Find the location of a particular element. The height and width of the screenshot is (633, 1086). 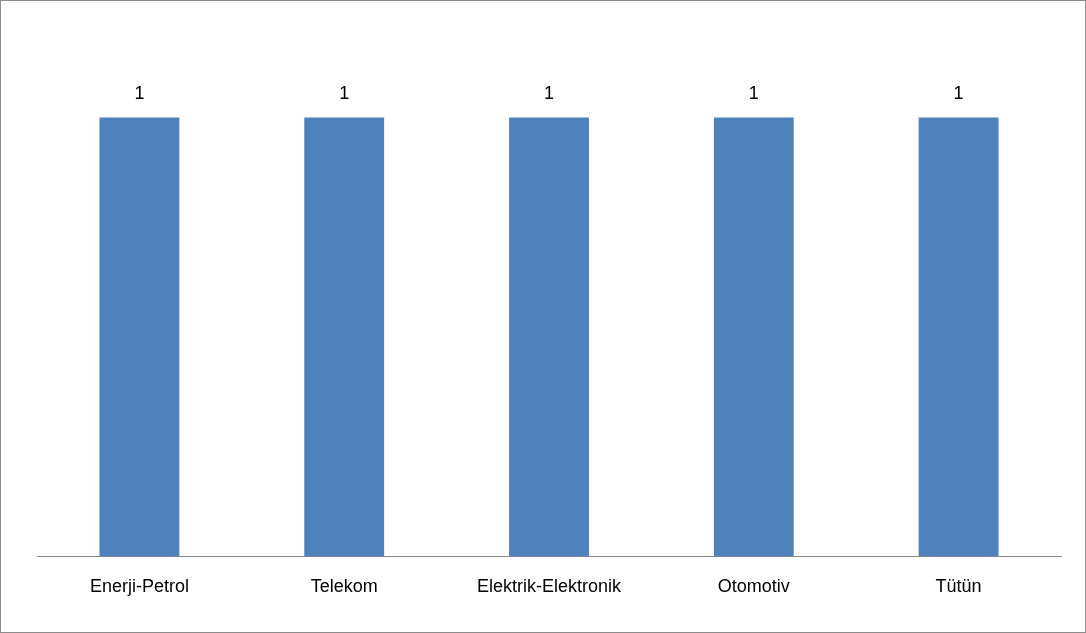

x-tick-label: Elektrik-Elektronik is located at coordinates (549, 586).